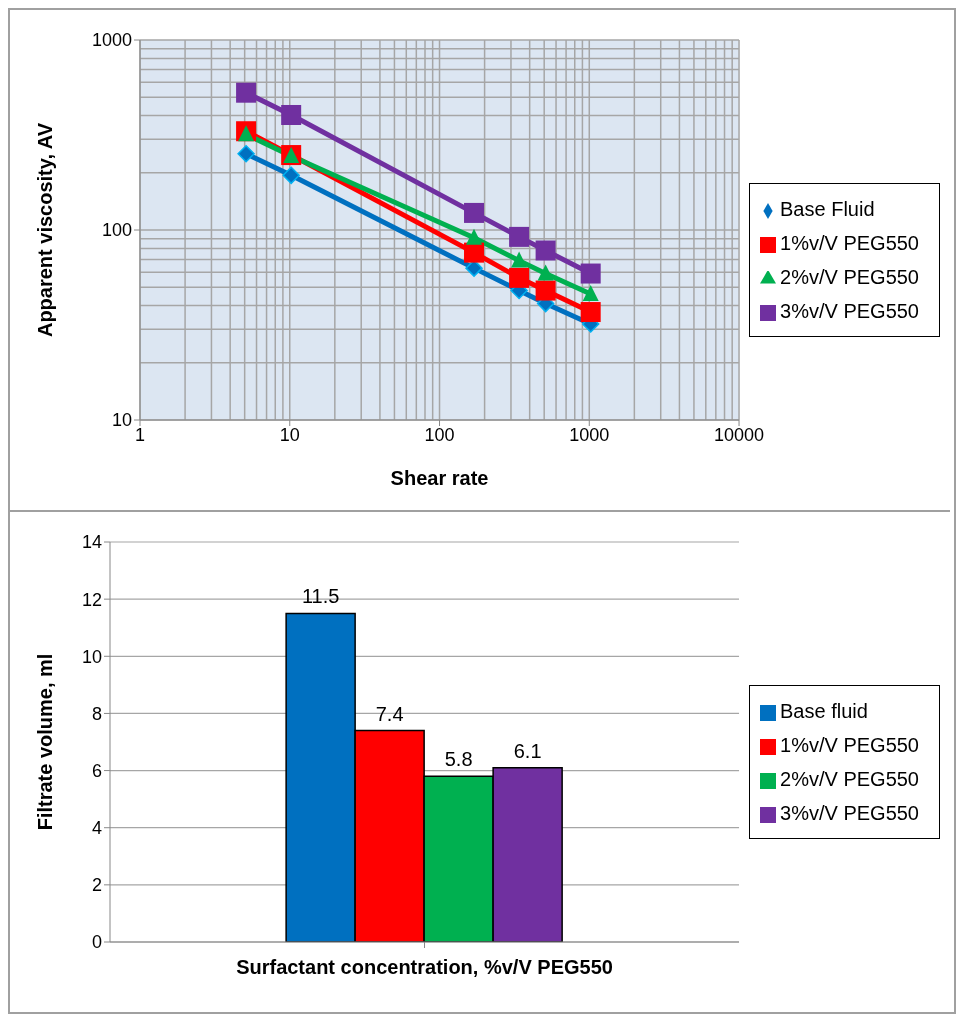 The height and width of the screenshot is (1016, 956). What do you see at coordinates (96, 942) in the screenshot?
I see `y-tick-label: 0` at bounding box center [96, 942].